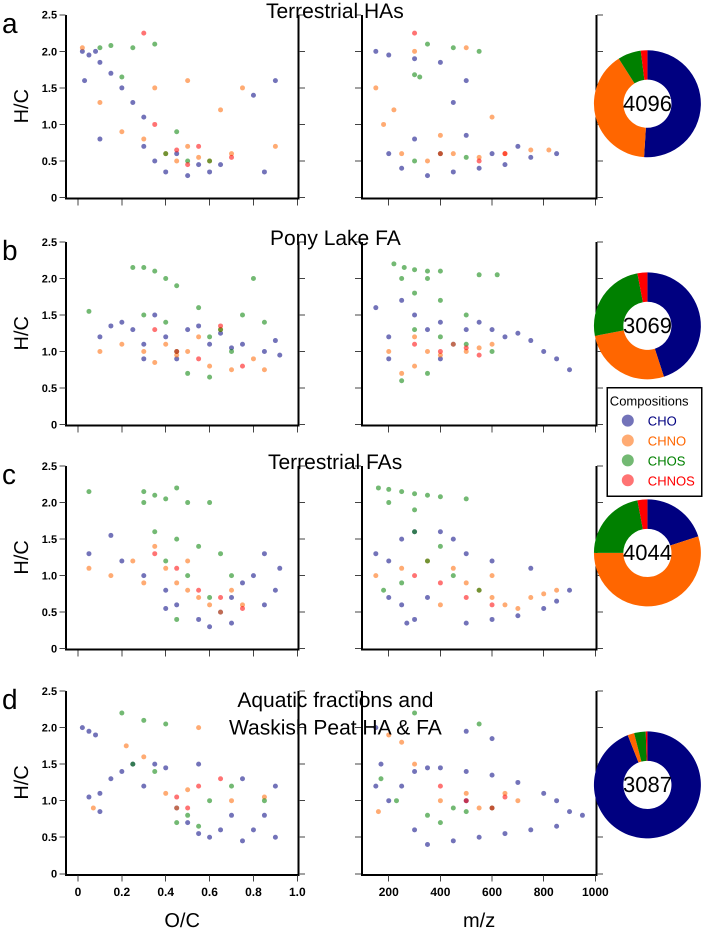 This screenshot has width=727, height=939. Describe the element at coordinates (50, 692) in the screenshot. I see `y-tick-label: 2.5` at that location.